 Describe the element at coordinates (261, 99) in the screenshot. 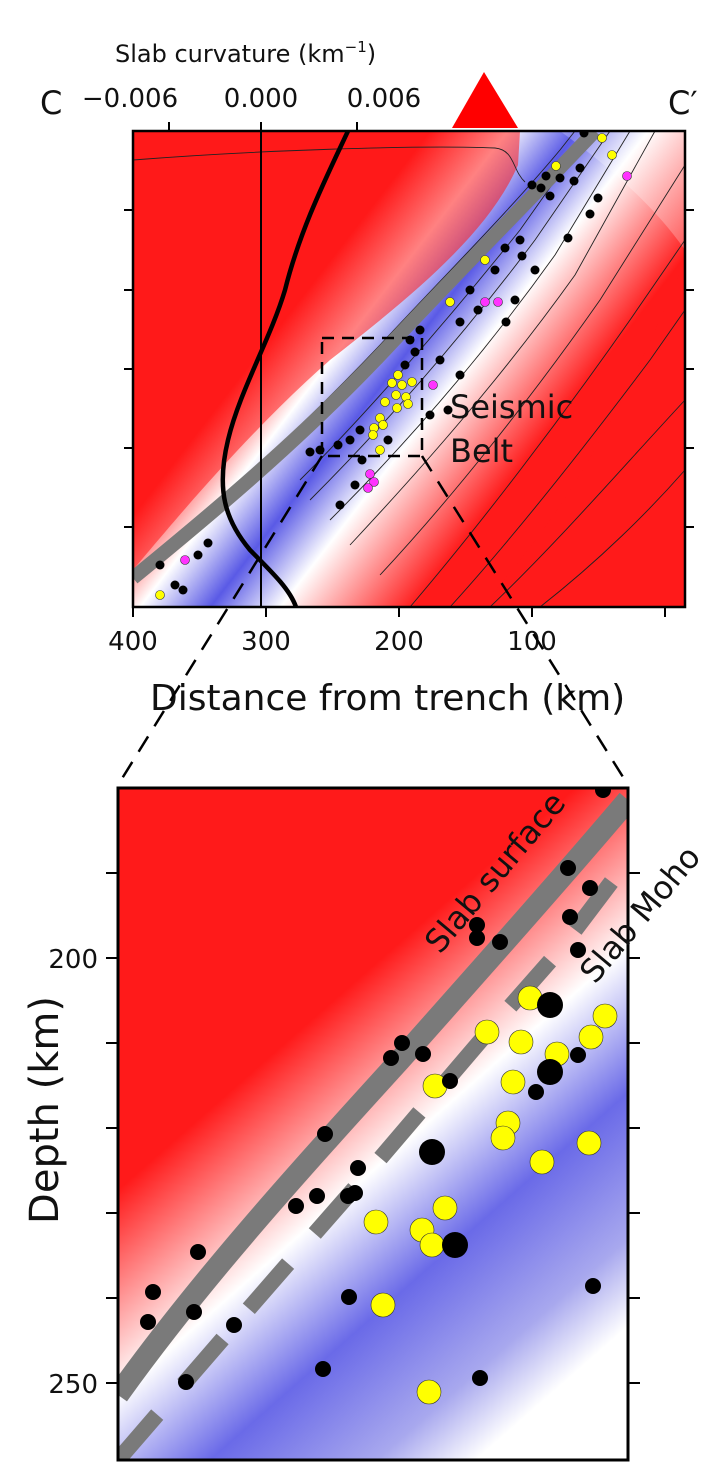

I see `top-tick-2: 0.000` at that location.